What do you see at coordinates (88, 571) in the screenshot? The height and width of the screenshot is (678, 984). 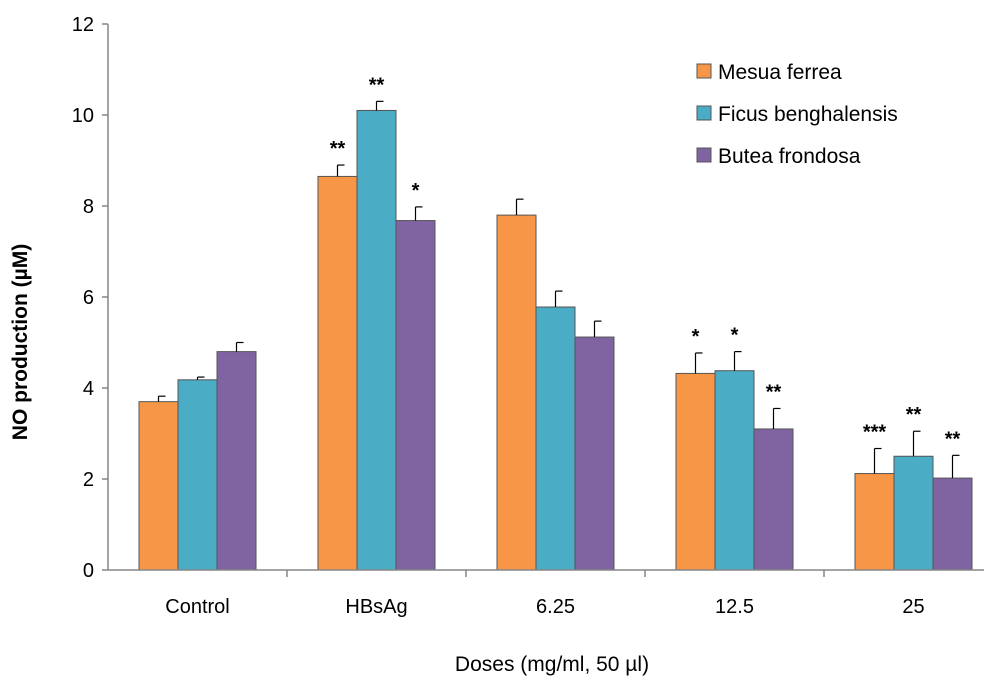 I see `y-tick-label: 0` at bounding box center [88, 571].